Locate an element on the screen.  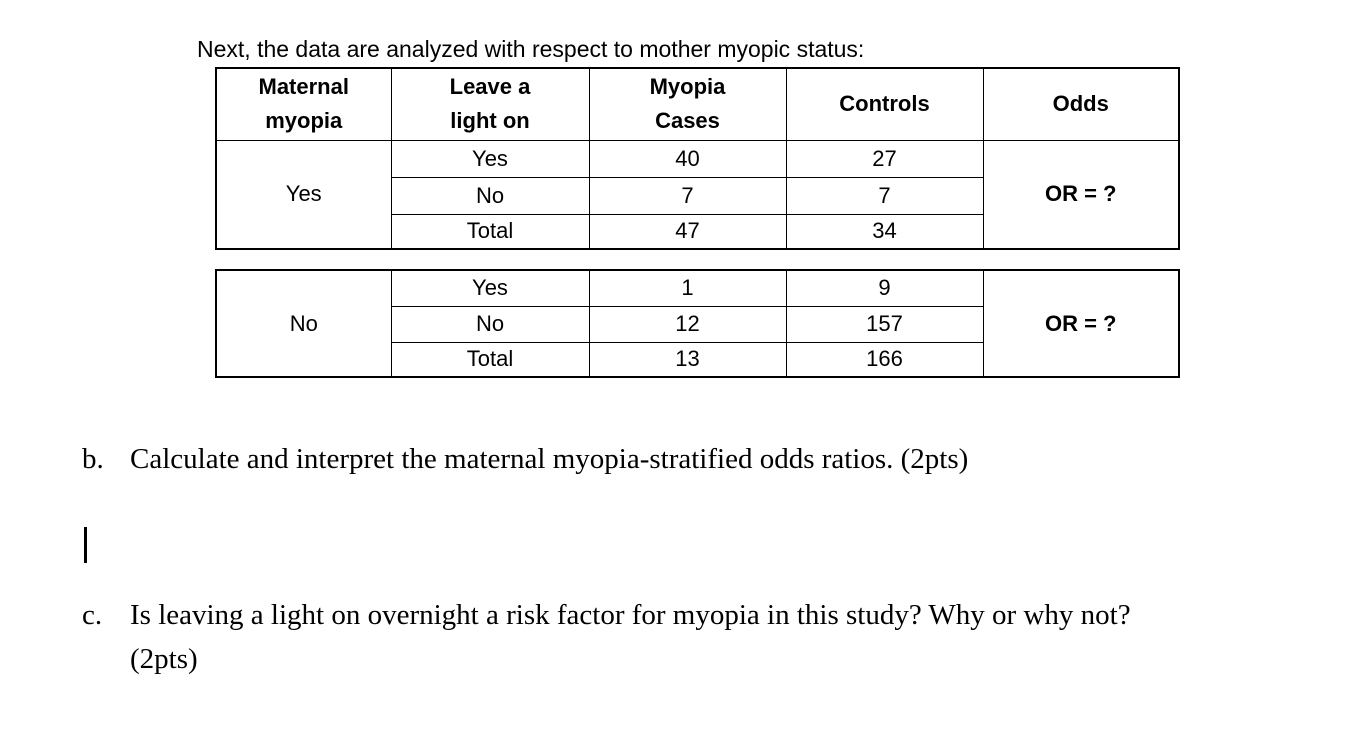
header-leave-light-on: Leave a light on is located at coordinates (490, 104).